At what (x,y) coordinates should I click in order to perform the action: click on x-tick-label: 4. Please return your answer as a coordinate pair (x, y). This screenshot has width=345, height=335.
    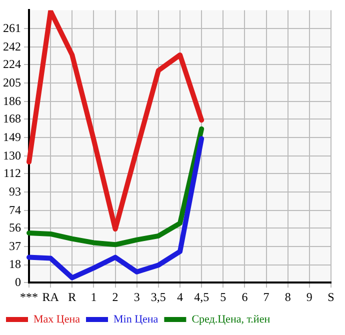
    Looking at the image, I should click on (180, 297).